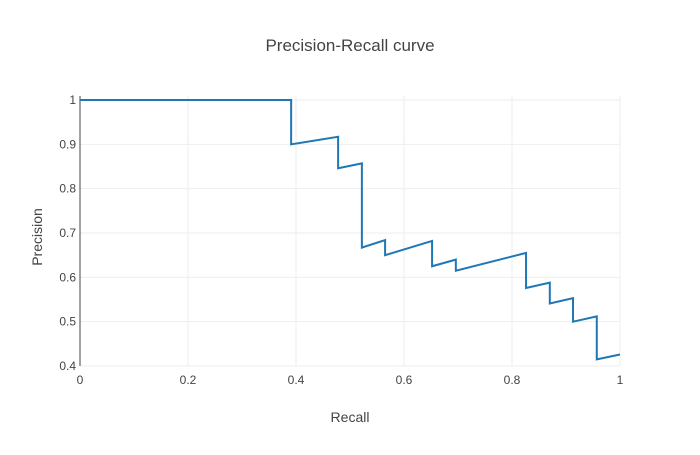 The image size is (700, 455). What do you see at coordinates (67, 277) in the screenshot?
I see `y-tick-label: 0.6` at bounding box center [67, 277].